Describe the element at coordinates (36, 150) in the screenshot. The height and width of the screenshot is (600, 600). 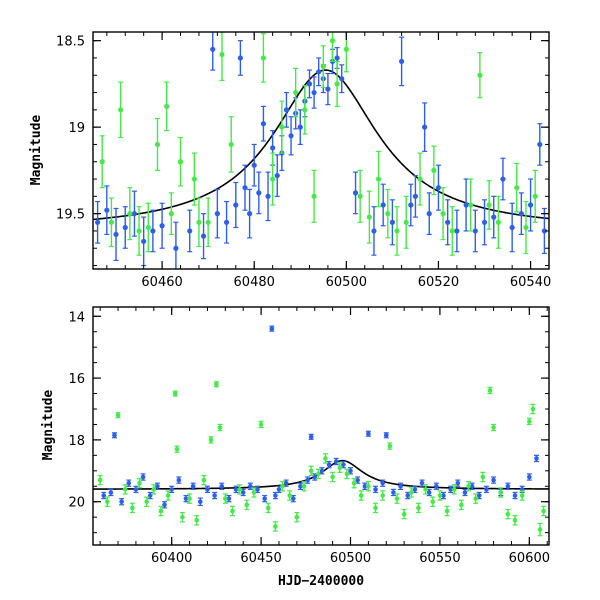
I see `top-y-axis-label: Magnitude` at that location.